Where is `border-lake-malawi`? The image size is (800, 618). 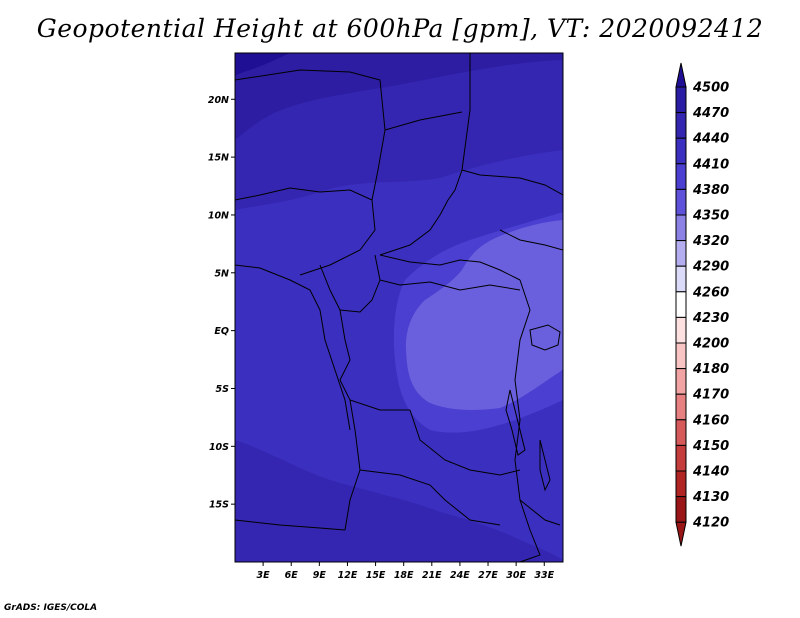 border-lake-malawi is located at coordinates (545, 465).